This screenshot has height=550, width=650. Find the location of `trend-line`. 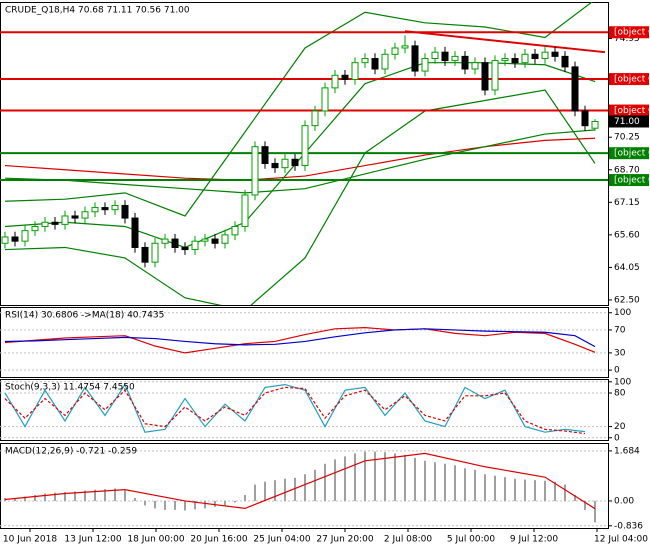

trend-line is located at coordinates (505, 42).